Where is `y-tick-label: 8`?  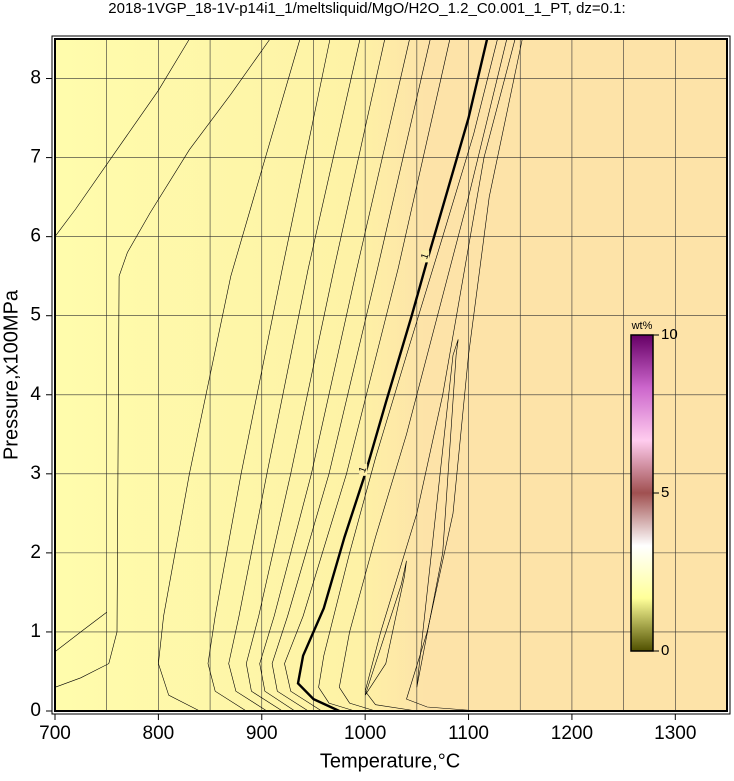
y-tick-label: 8 is located at coordinates (35, 78).